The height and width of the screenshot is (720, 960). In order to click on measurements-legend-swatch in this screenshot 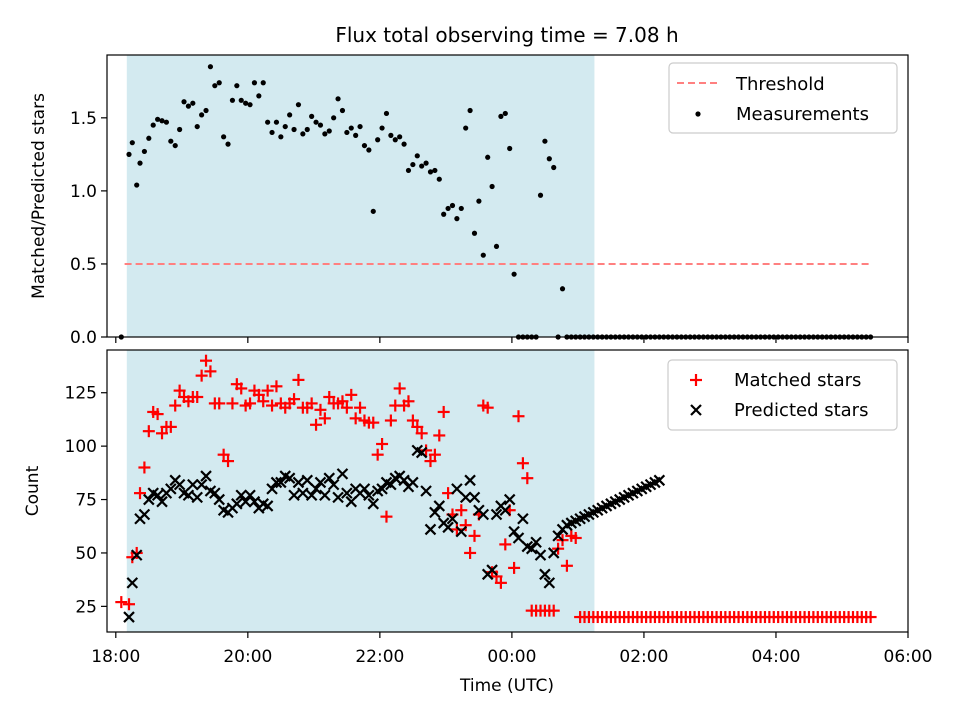, I will do `click(698, 114)`.